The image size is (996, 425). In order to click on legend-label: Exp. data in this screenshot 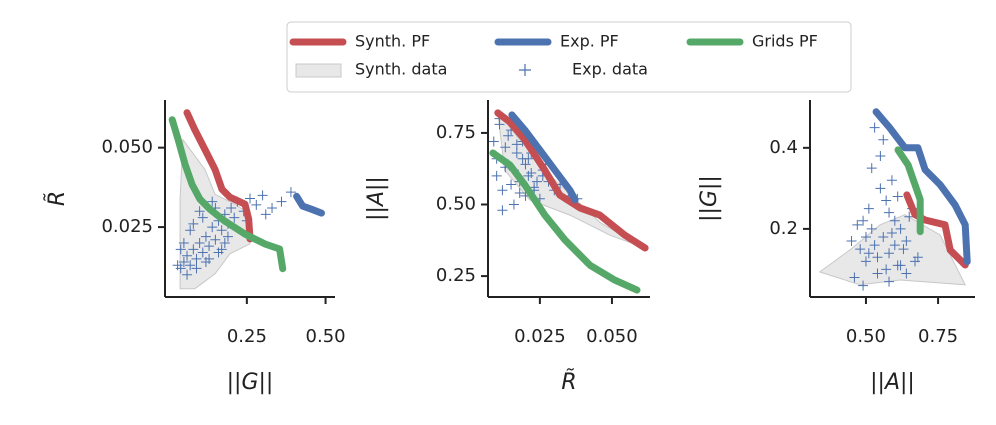, I will do `click(610, 69)`.